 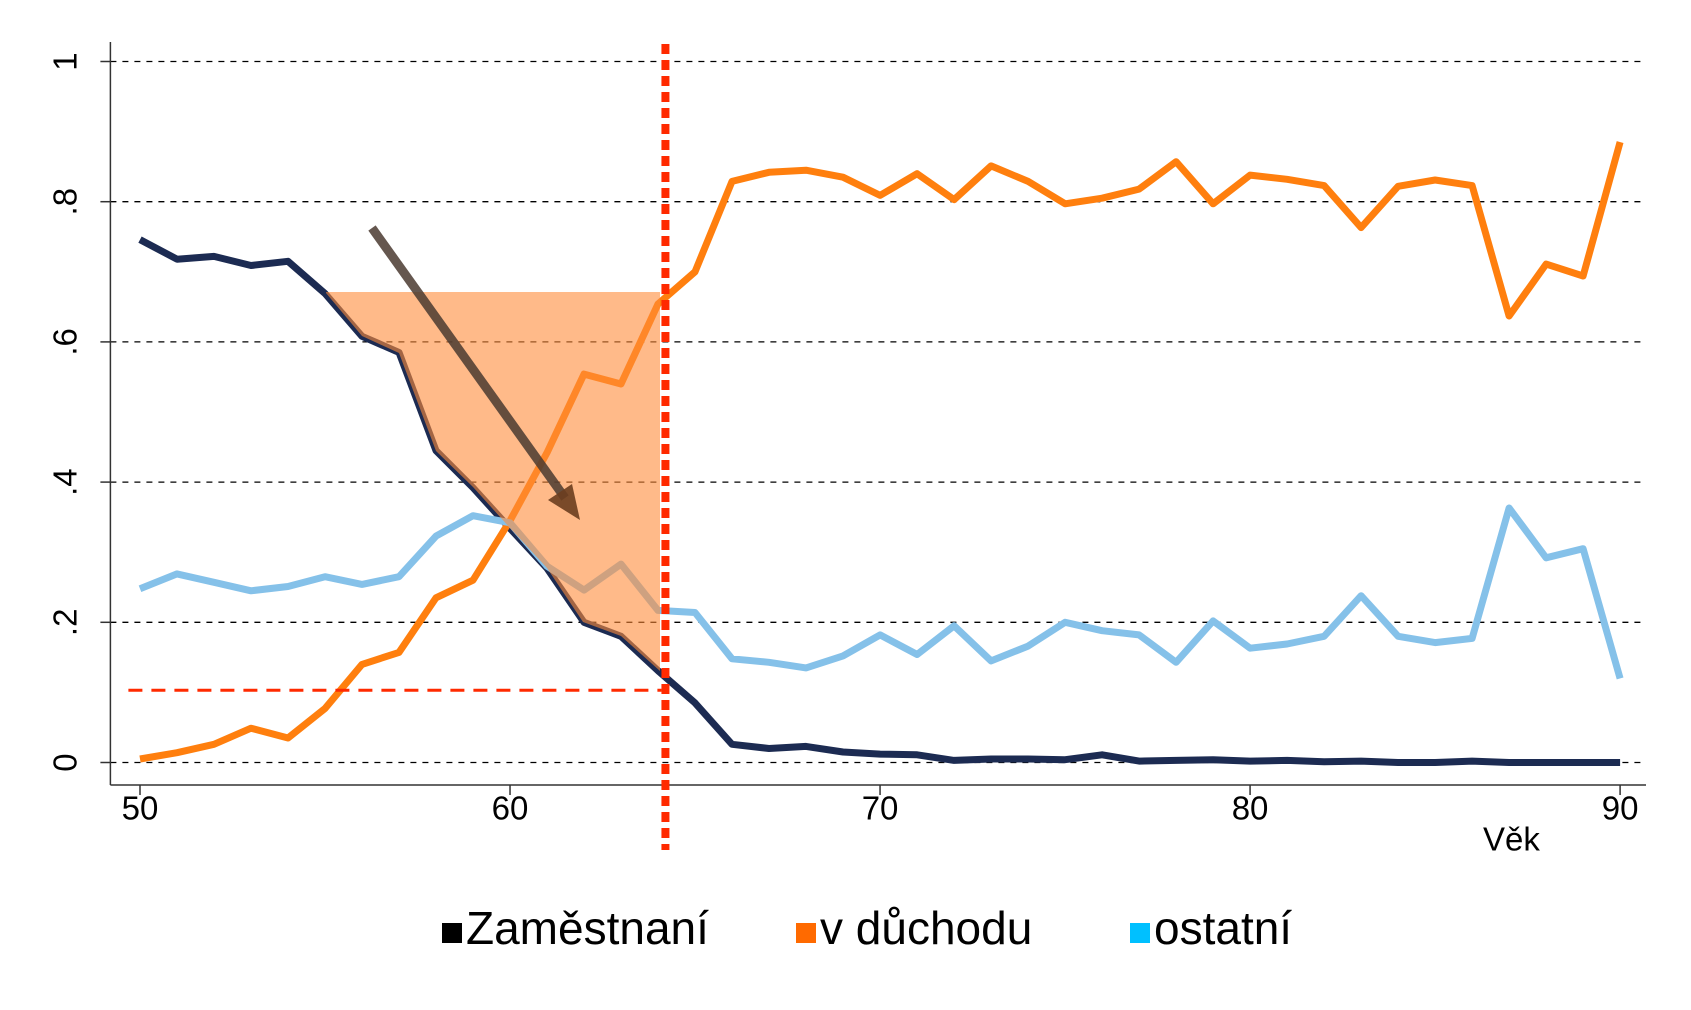 I want to click on shaded-area, so click(x=493, y=481).